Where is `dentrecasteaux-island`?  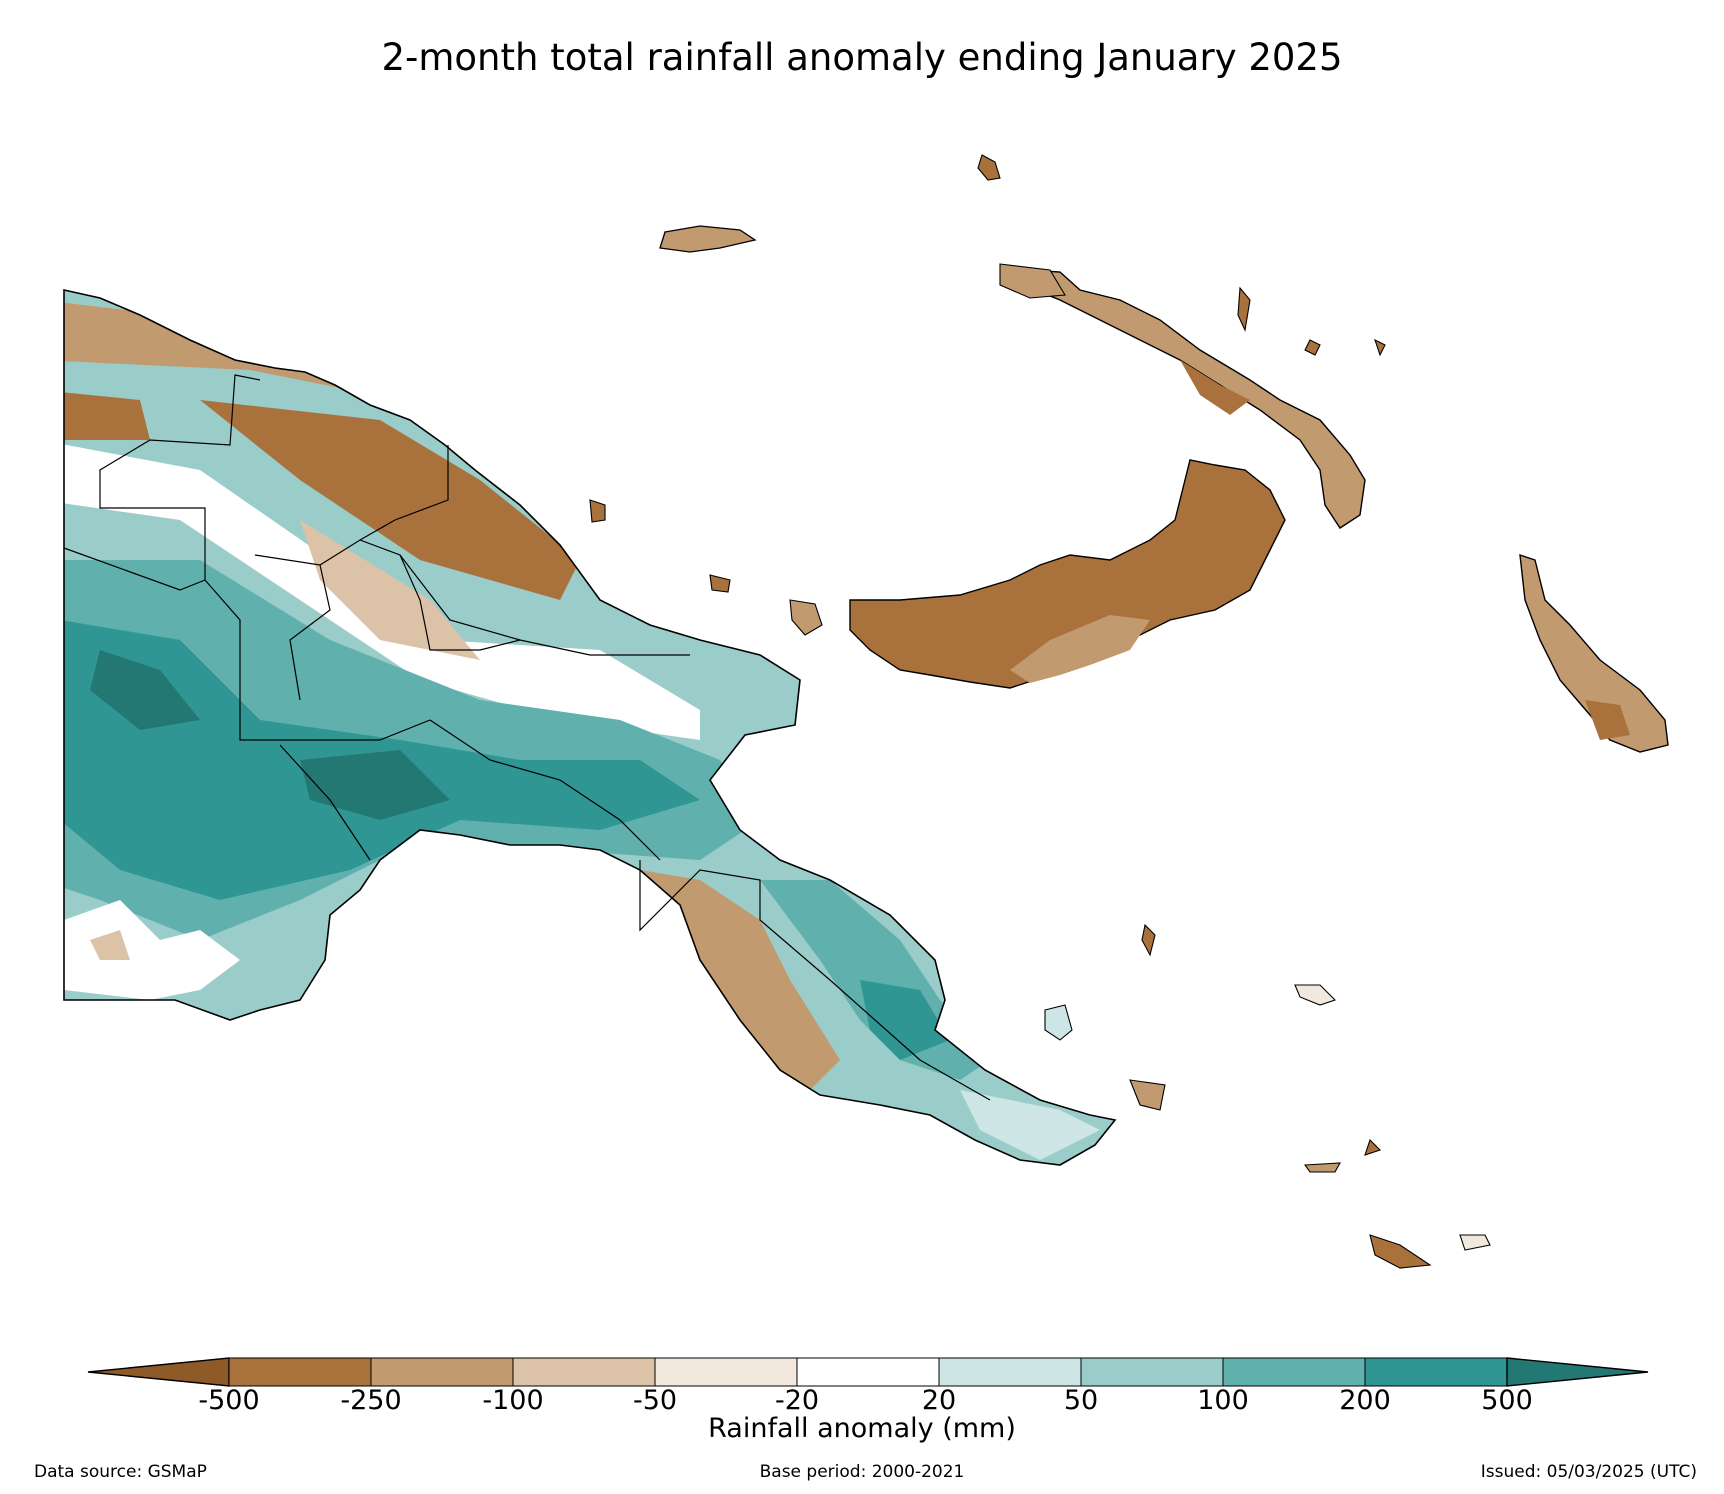 dentrecasteaux-island is located at coordinates (1058, 1022).